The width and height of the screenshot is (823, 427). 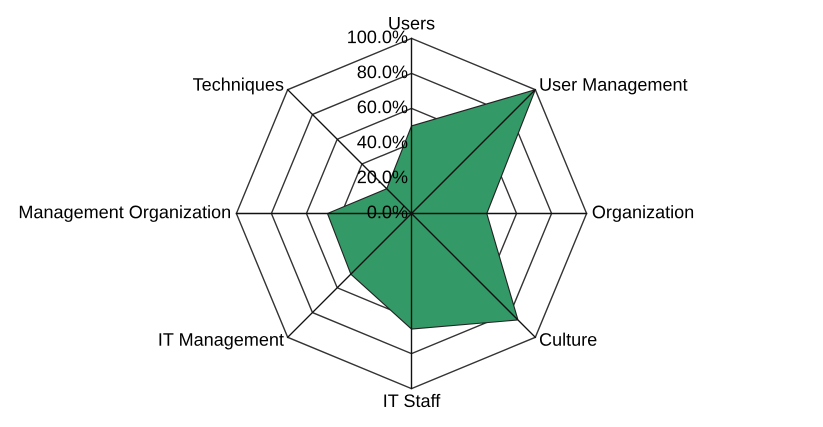 I want to click on y-tick-label: 60.0%, so click(x=383, y=107).